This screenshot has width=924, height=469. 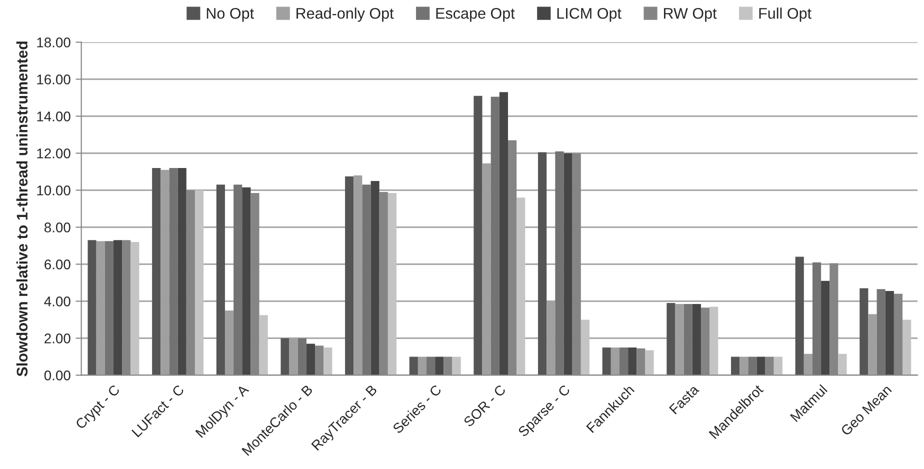 What do you see at coordinates (690, 15) in the screenshot?
I see `legend-label: RW Opt` at bounding box center [690, 15].